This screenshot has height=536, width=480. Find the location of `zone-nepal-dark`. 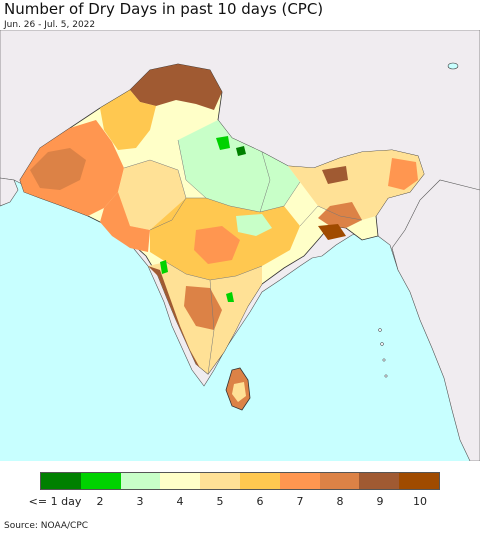

zone-nepal-dark is located at coordinates (335, 175).